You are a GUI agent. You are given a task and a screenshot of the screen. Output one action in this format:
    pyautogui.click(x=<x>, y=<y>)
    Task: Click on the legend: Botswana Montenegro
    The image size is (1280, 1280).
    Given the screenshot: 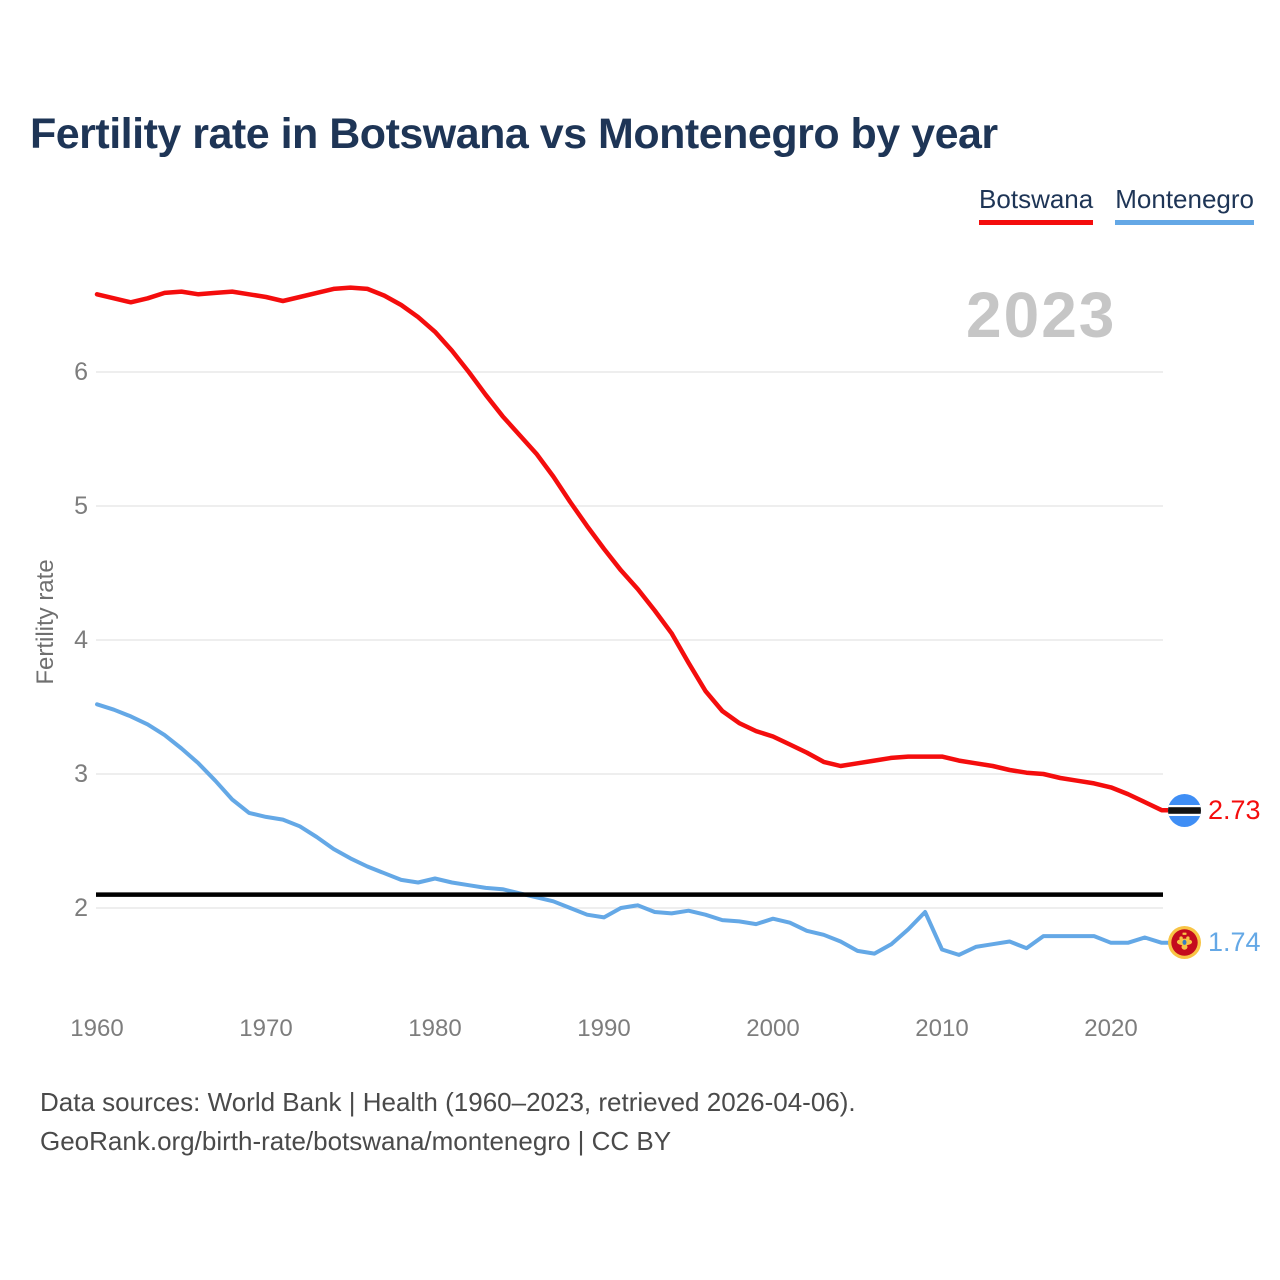 What is the action you would take?
    pyautogui.click(x=1116, y=204)
    